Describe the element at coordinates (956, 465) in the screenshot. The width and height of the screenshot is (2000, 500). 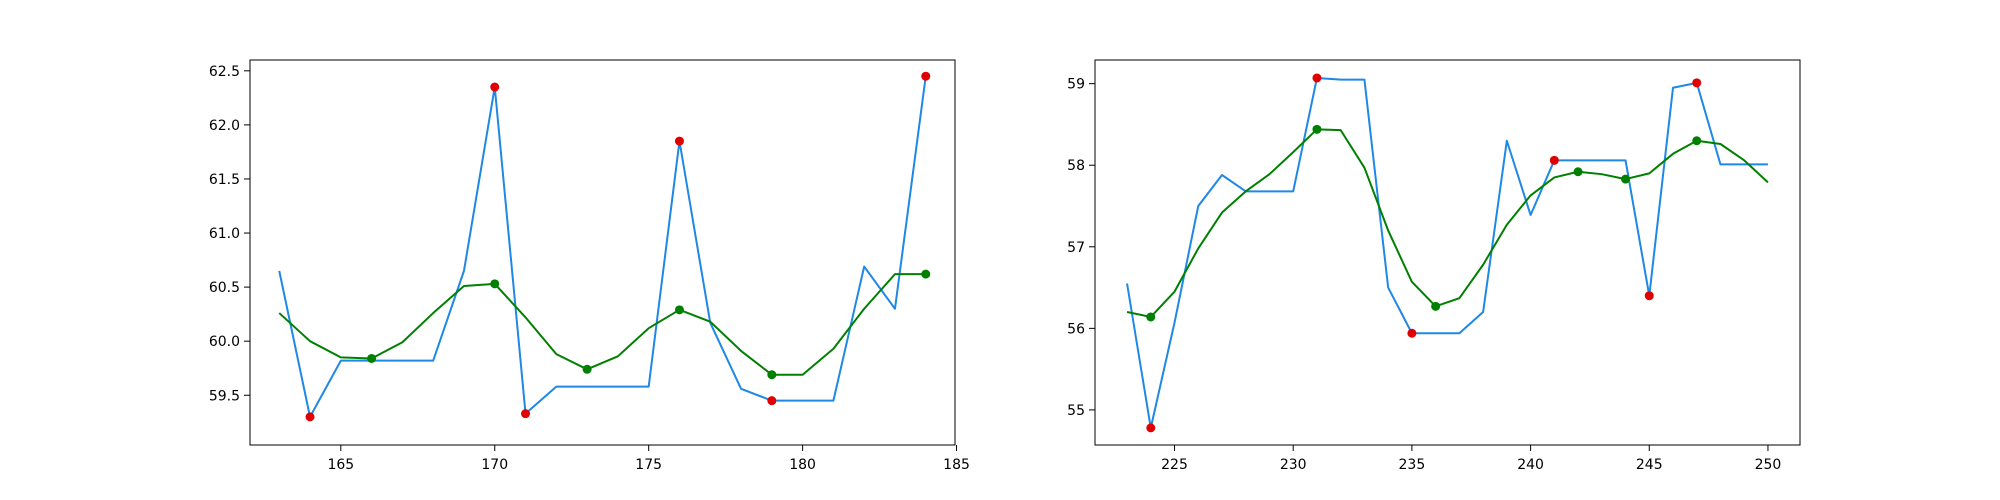
I see `x-tick-label: 185` at that location.